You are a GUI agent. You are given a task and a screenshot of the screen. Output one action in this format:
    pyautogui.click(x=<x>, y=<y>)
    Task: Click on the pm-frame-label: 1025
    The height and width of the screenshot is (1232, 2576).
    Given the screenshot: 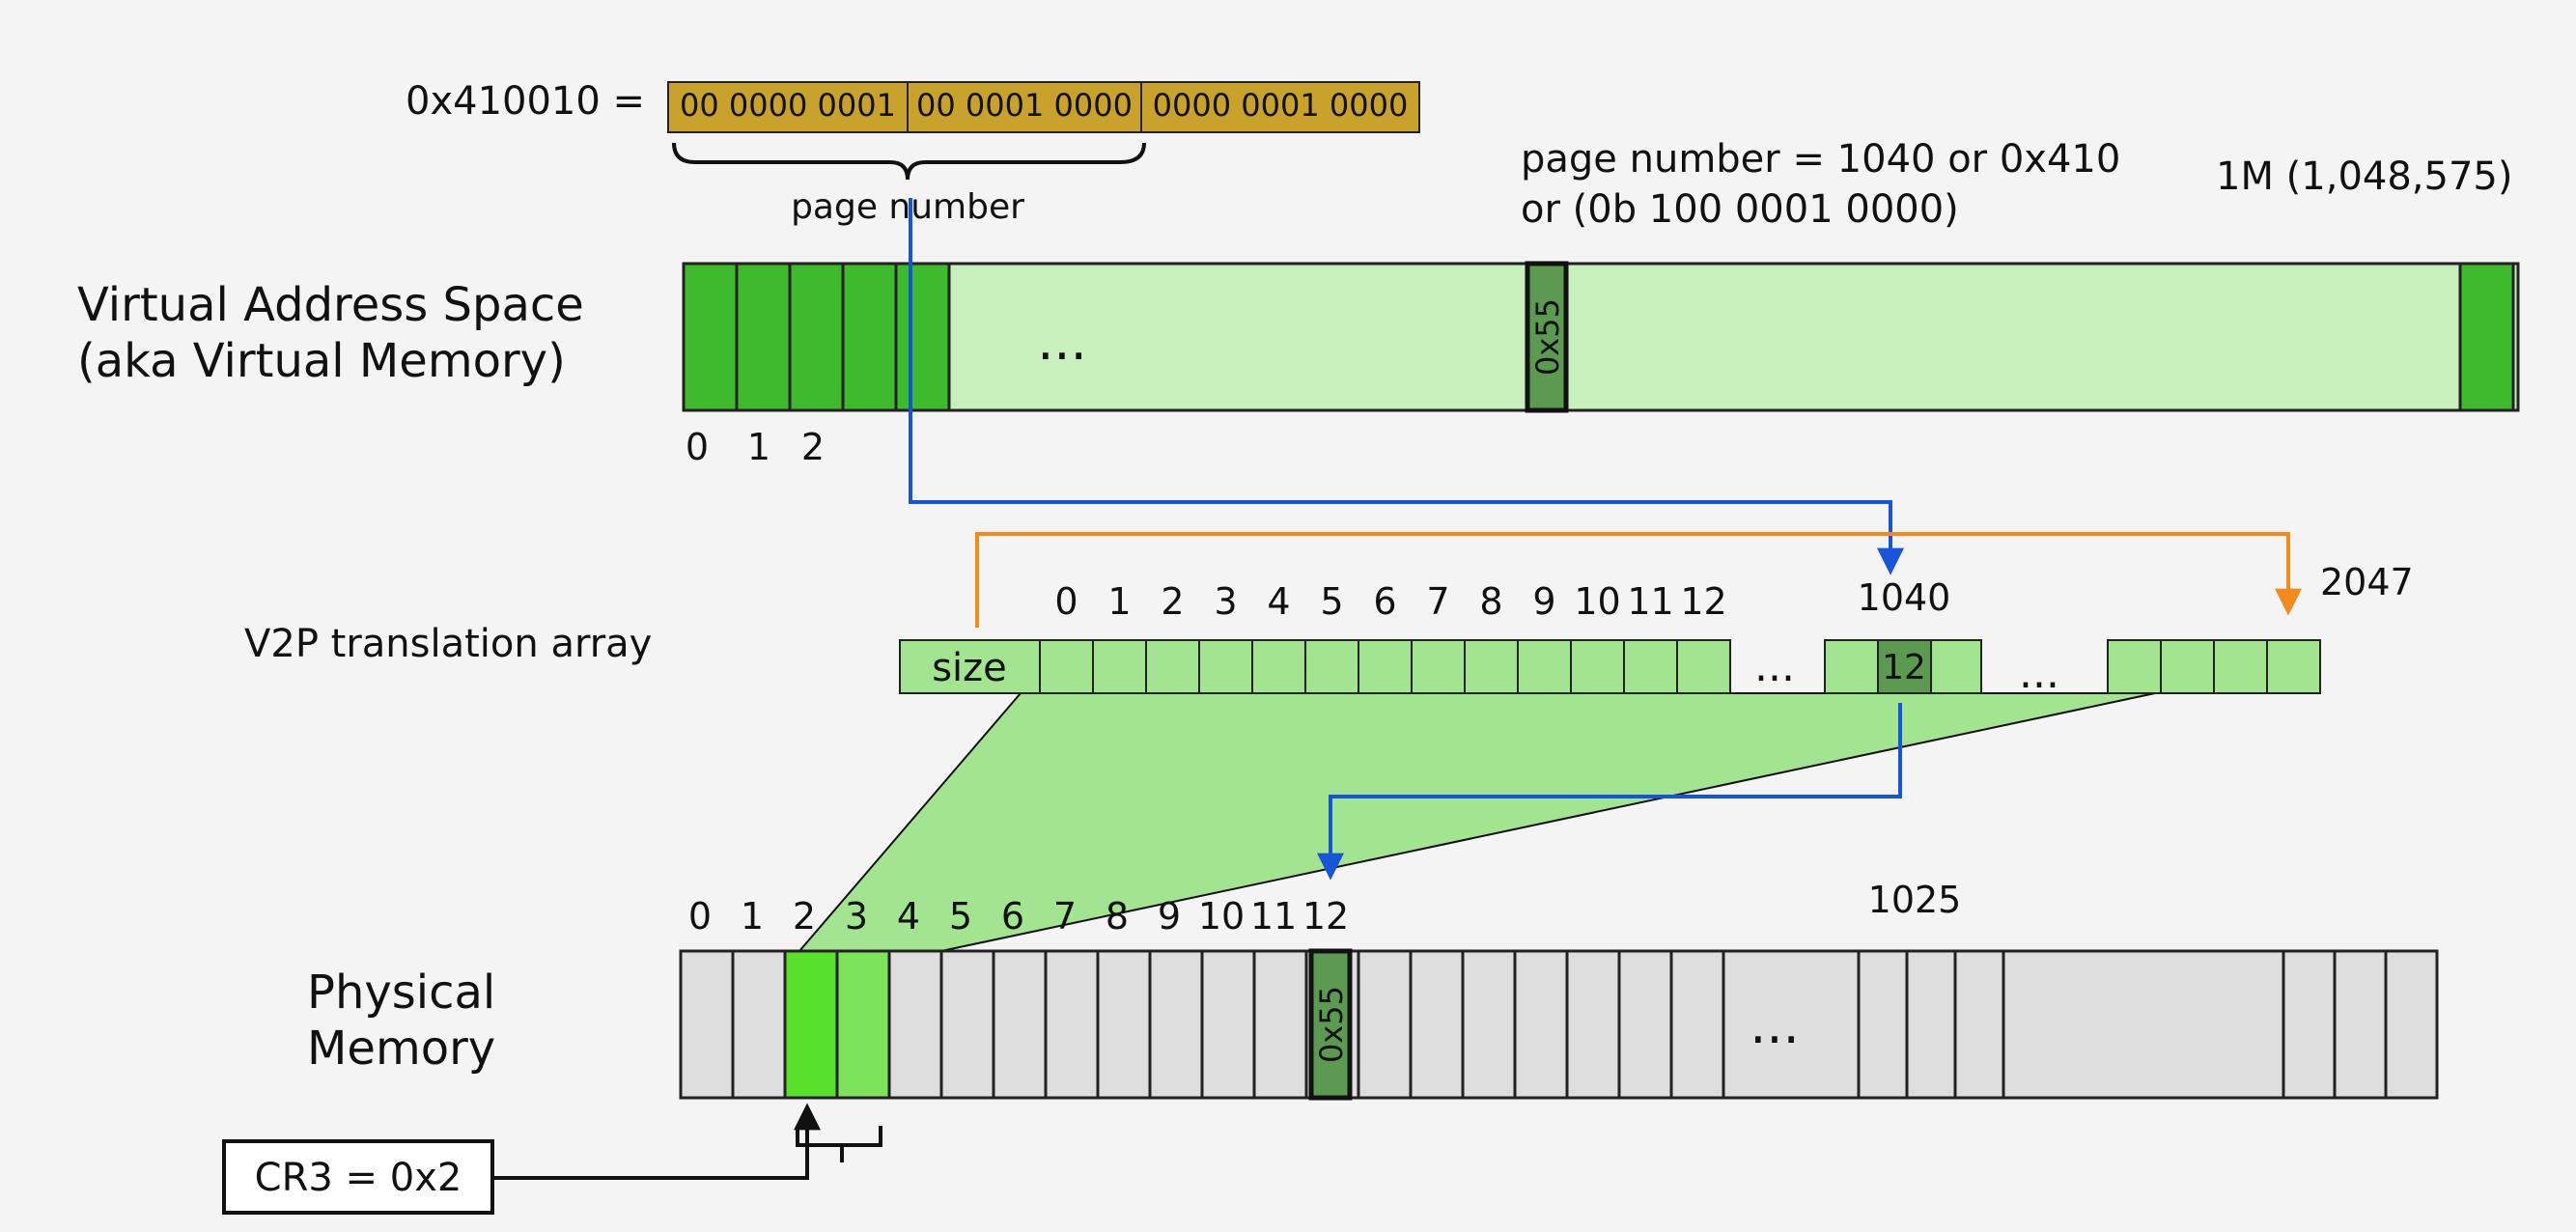 What is the action you would take?
    pyautogui.click(x=1915, y=900)
    